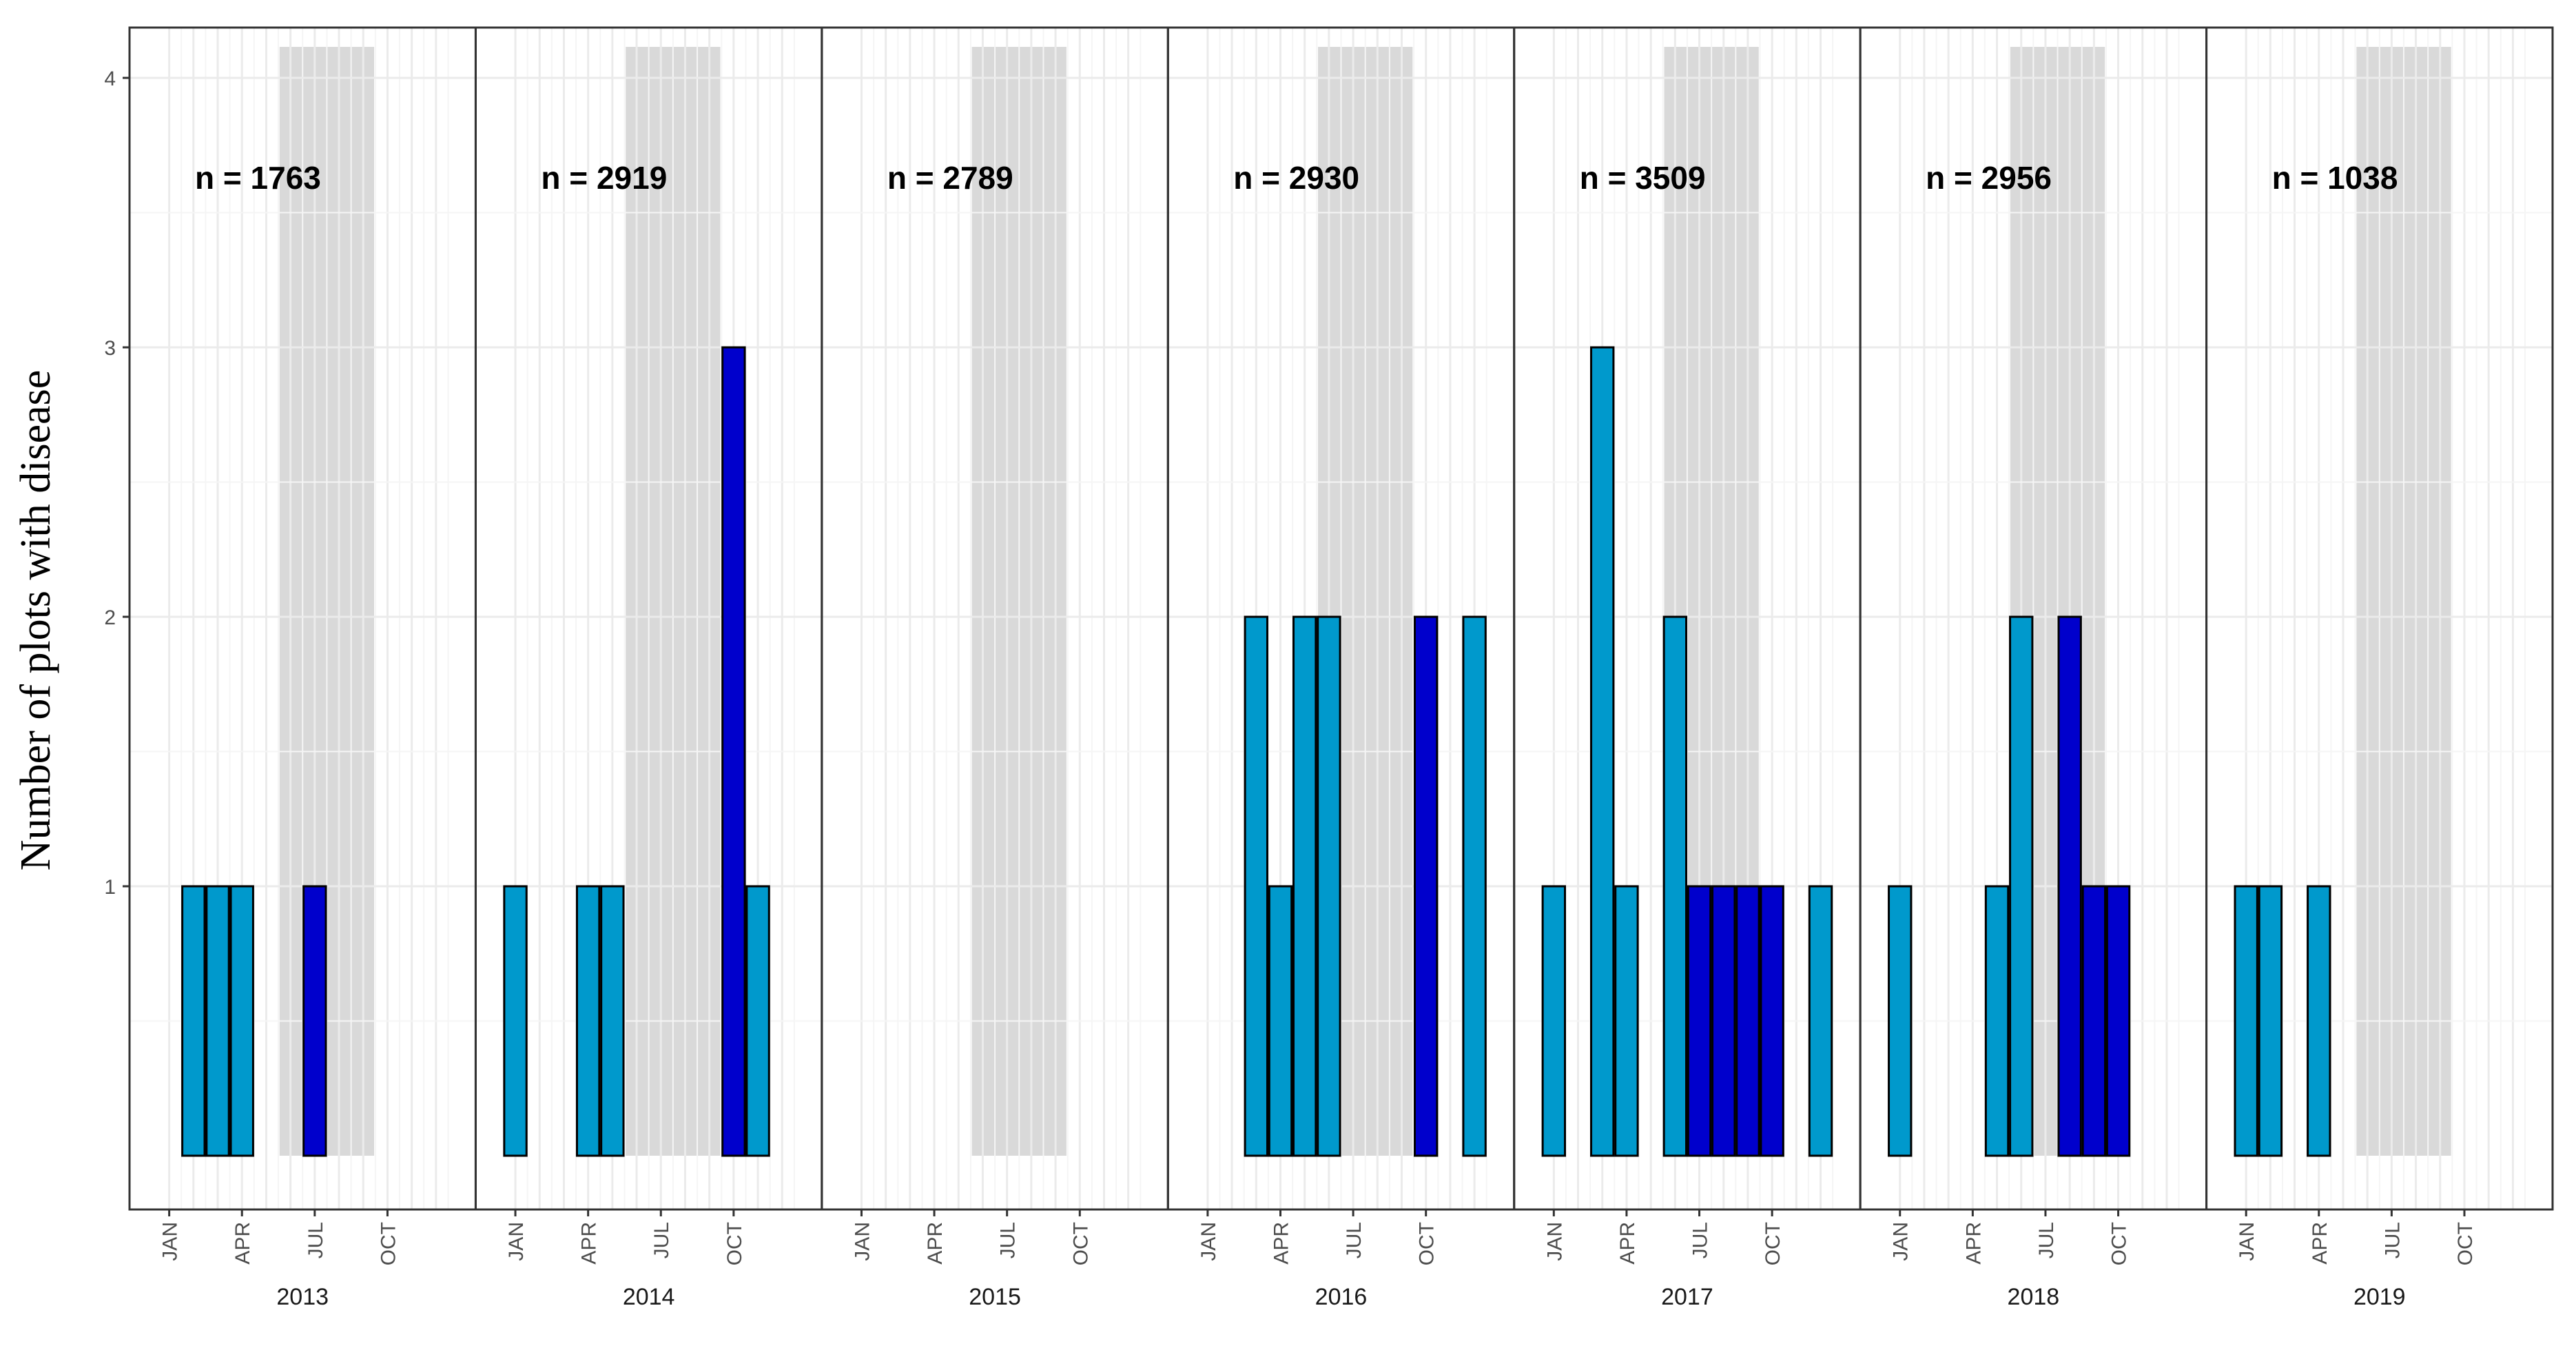  I want to click on n-label-2017: n = 3509, so click(1643, 178).